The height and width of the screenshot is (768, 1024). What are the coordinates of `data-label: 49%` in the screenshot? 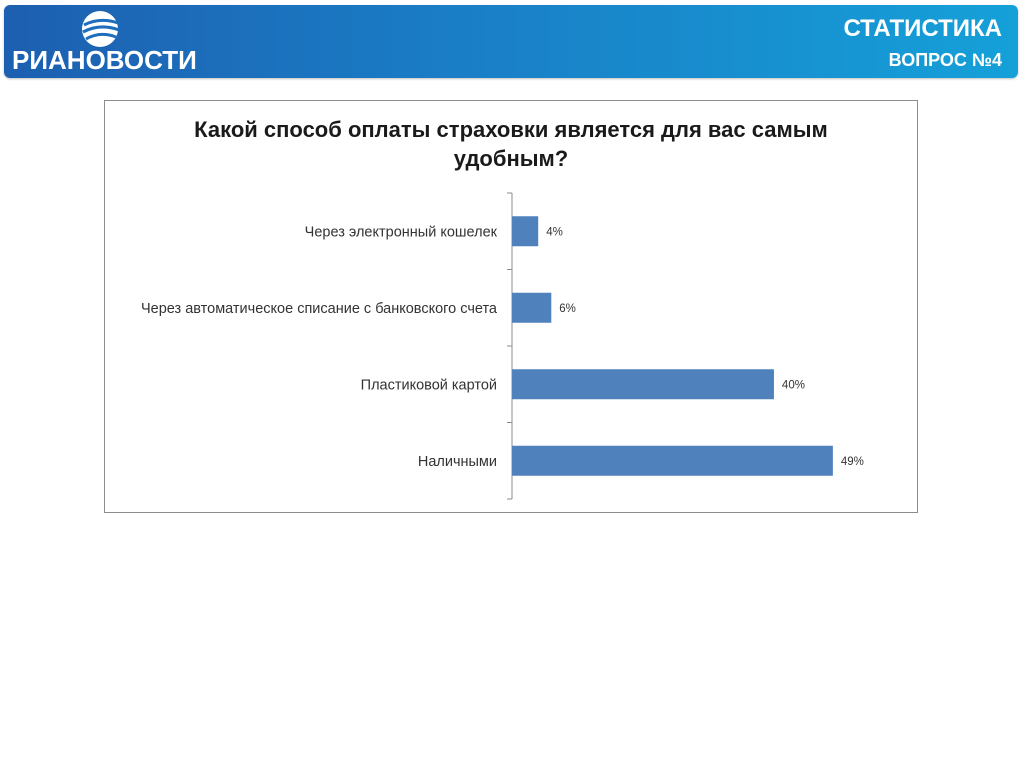 It's located at (852, 462).